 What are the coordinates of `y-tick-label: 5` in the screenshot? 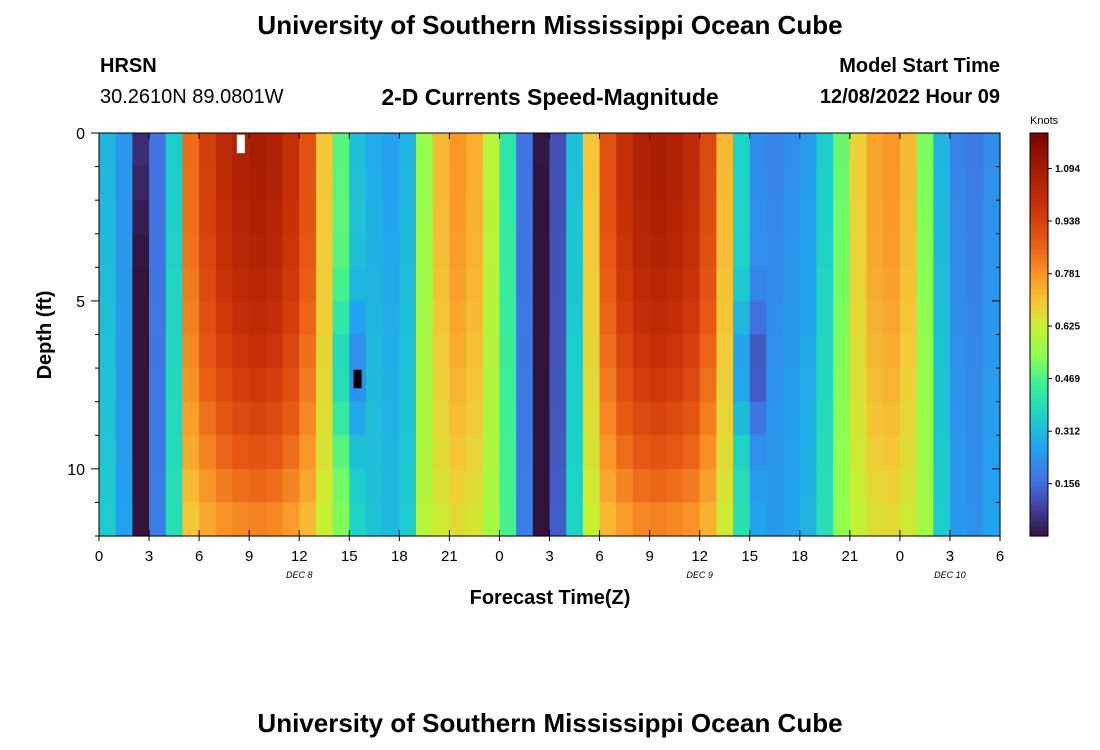 It's located at (80, 302).